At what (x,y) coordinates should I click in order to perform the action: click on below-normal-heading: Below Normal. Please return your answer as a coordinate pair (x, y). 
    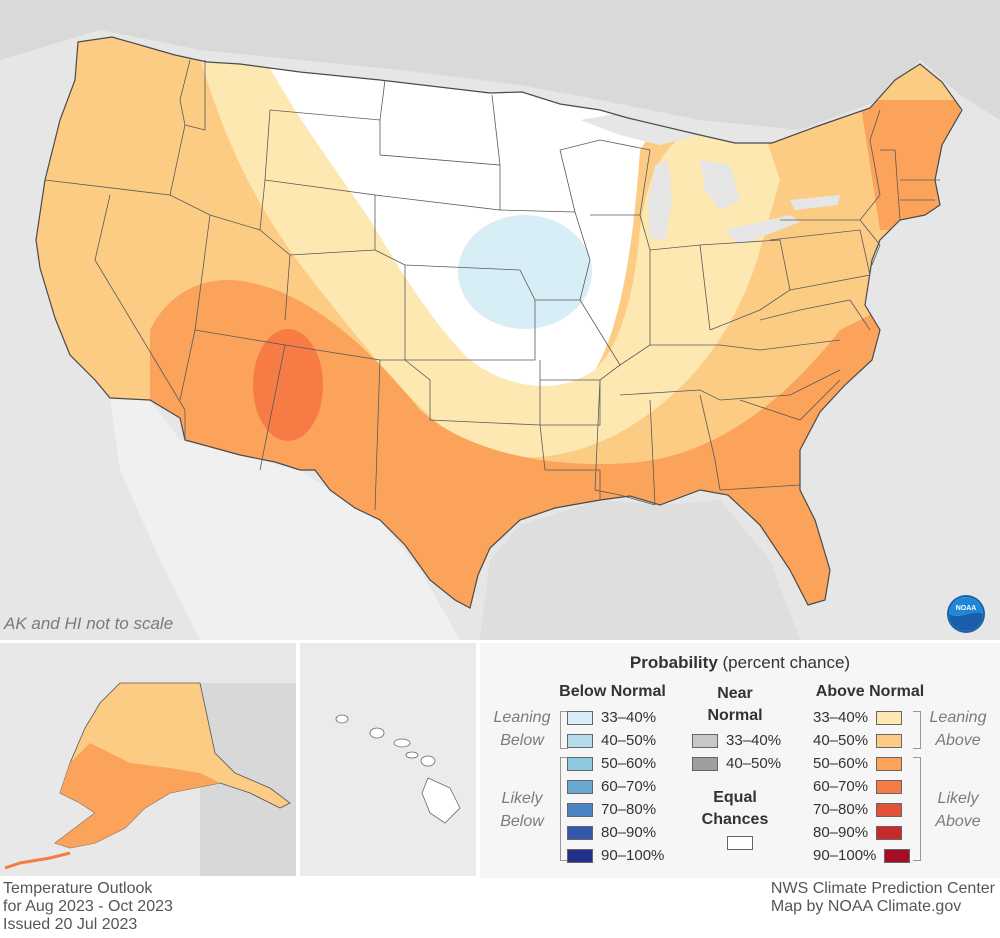
    Looking at the image, I should click on (612, 691).